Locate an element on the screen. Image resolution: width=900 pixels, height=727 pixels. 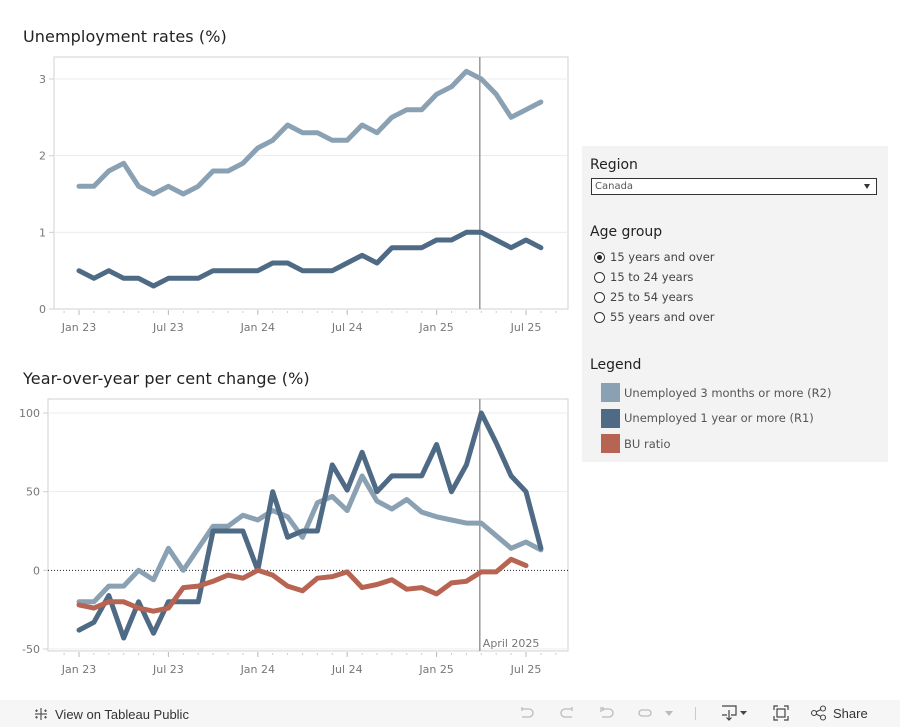
legend-item-r2: Unemployed 3 months or more (R2) is located at coordinates (716, 393).